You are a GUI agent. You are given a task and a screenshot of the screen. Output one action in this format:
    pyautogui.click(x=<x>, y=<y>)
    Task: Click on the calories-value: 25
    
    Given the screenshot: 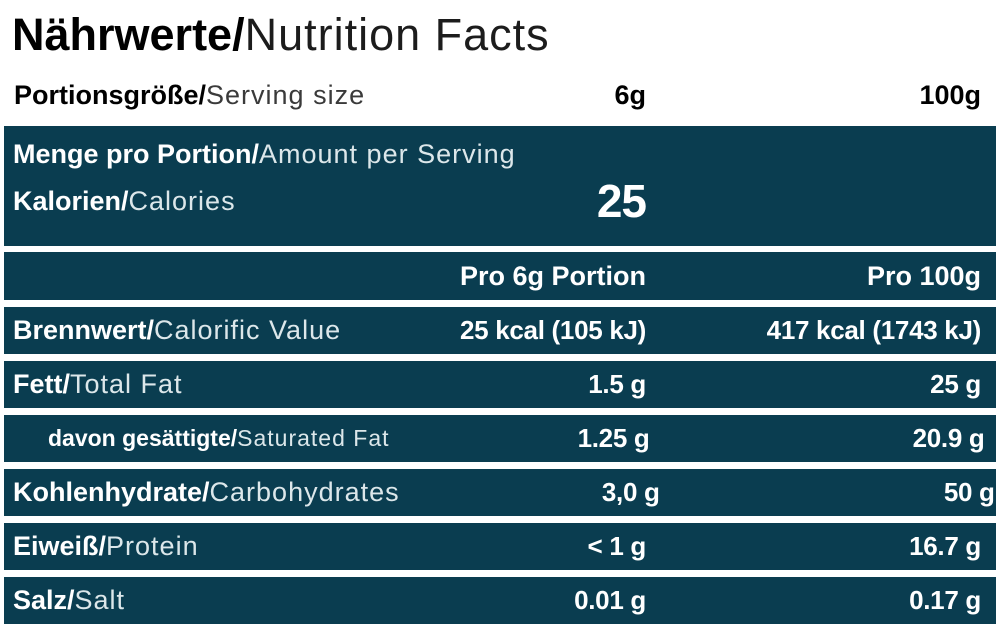 What is the action you would take?
    pyautogui.click(x=621, y=201)
    